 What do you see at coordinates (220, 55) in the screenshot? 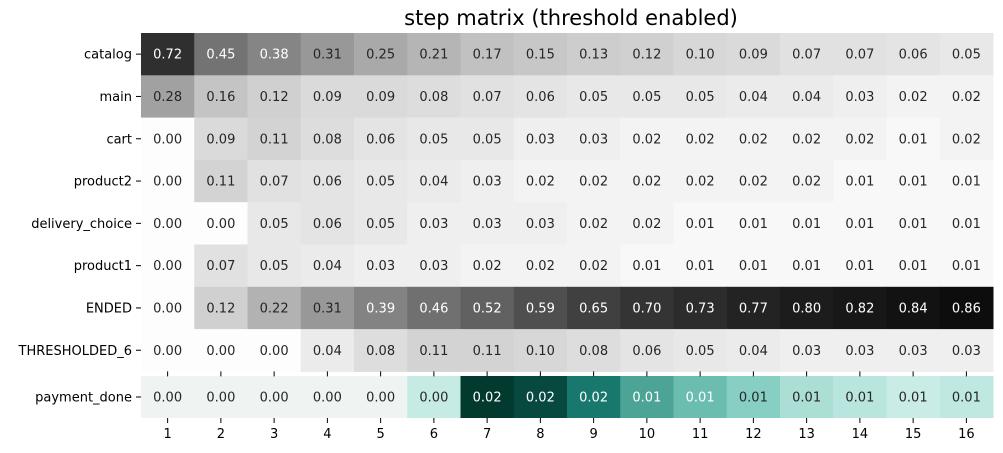
I see `cell-value-label: 0.45` at bounding box center [220, 55].